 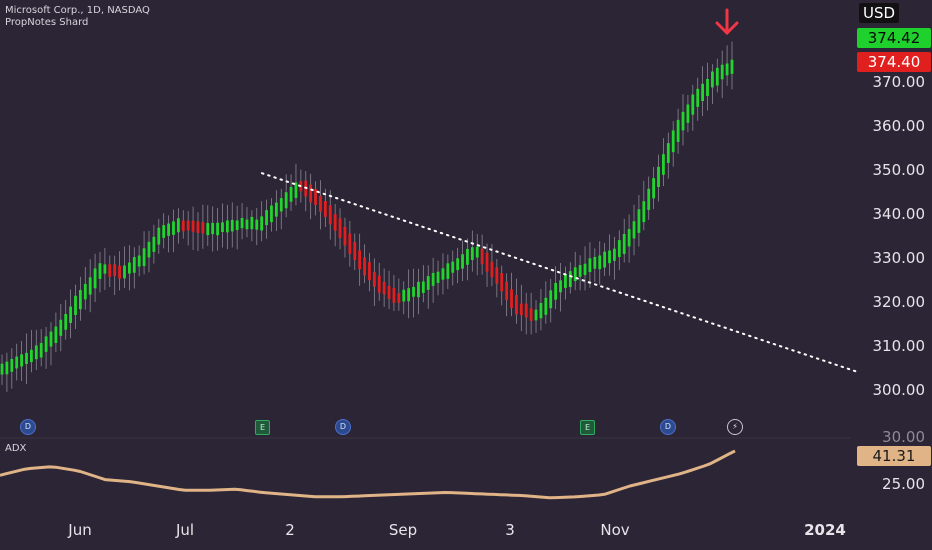 I want to click on price-tick-label: 330.00, so click(x=899, y=258).